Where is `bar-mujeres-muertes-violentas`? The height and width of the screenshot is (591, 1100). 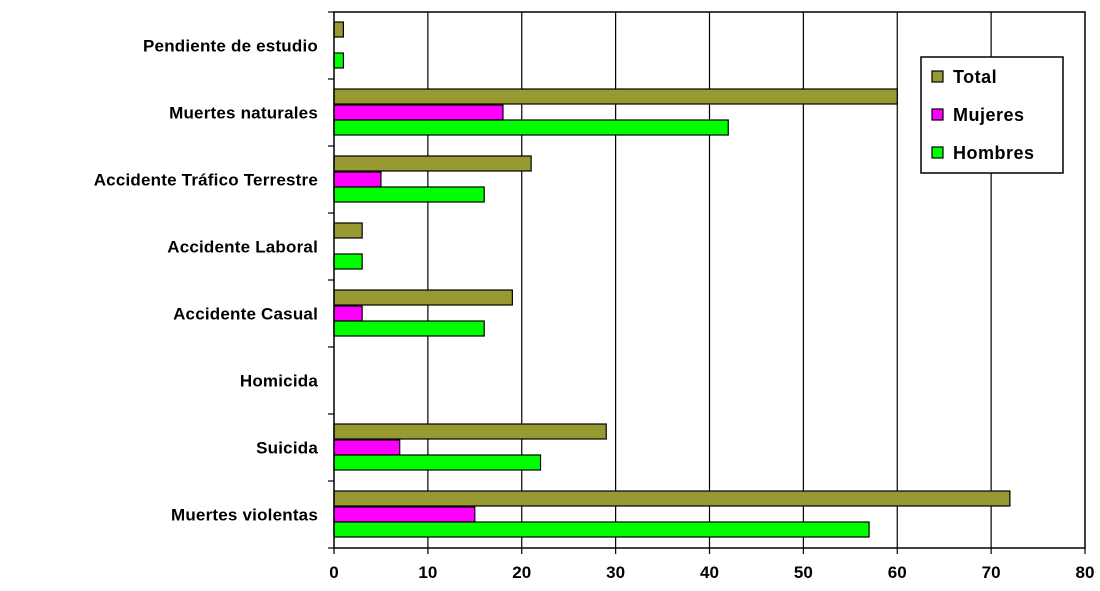
bar-mujeres-muertes-violentas is located at coordinates (404, 514).